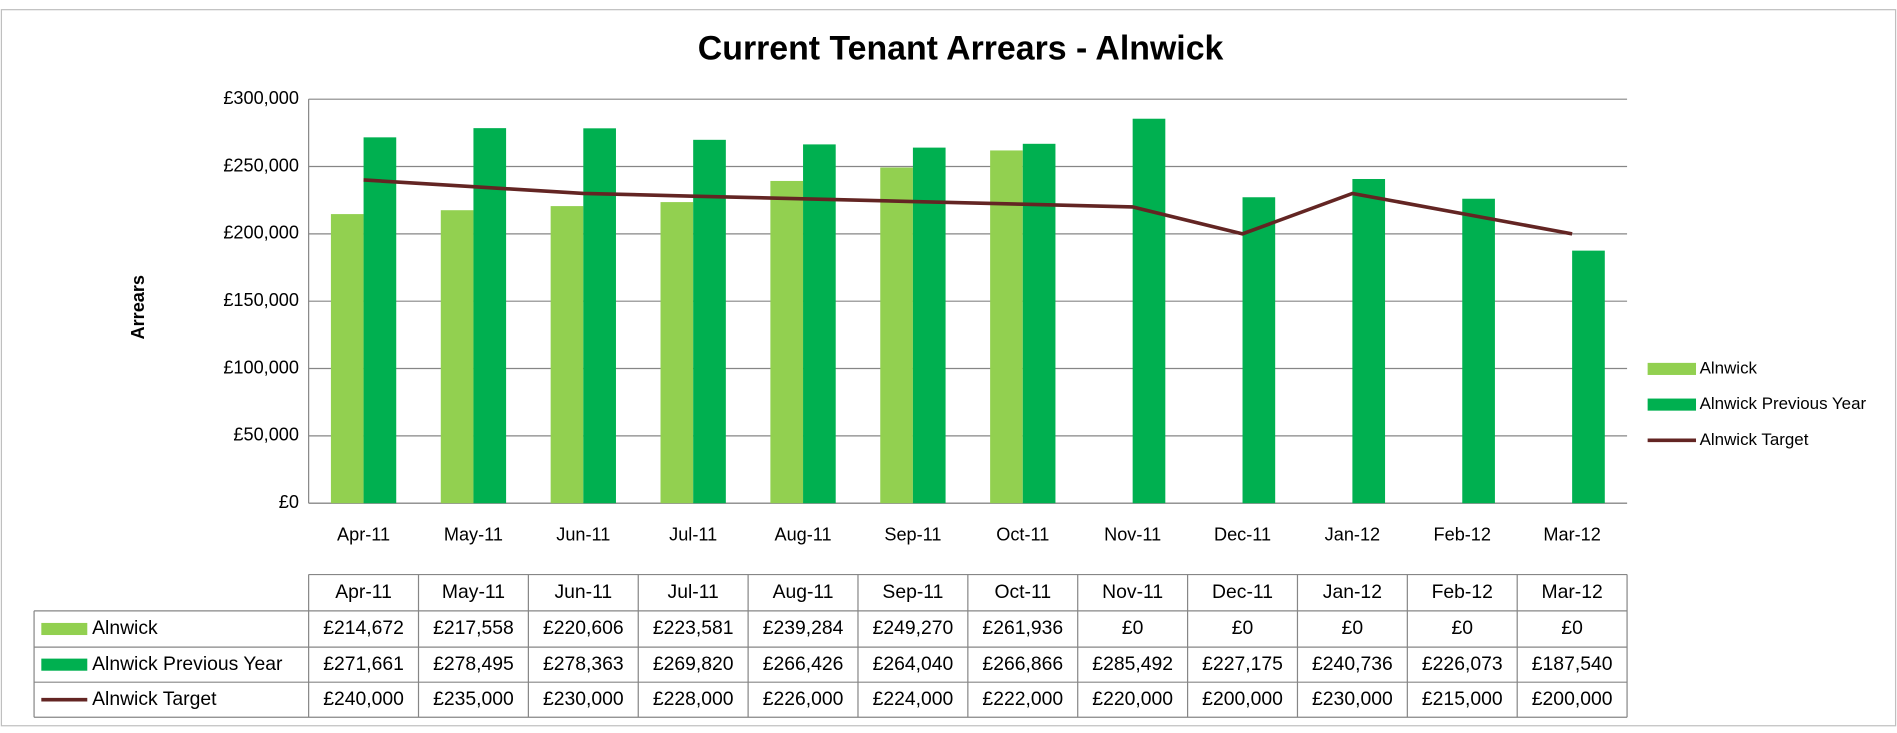 Image resolution: width=1897 pixels, height=733 pixels. Describe the element at coordinates (693, 535) in the screenshot. I see `x-tick-label: Jul-11` at that location.